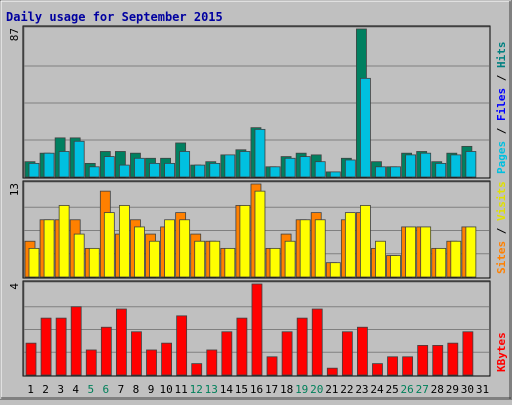  I want to click on y-max-label: 4, so click(14, 286).